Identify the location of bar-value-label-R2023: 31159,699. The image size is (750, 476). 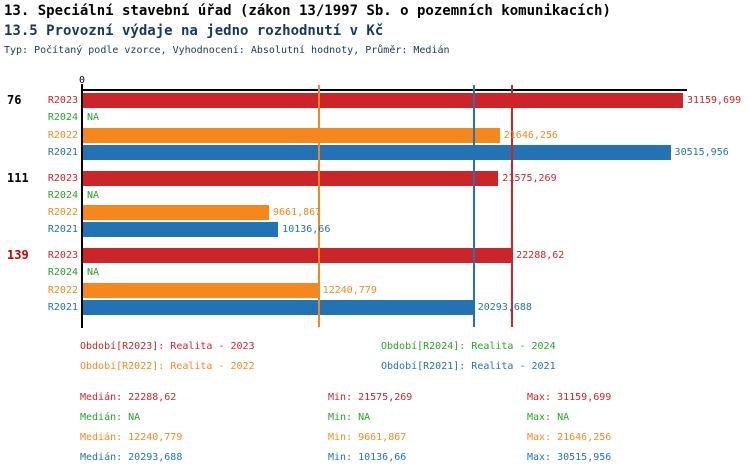
(714, 100).